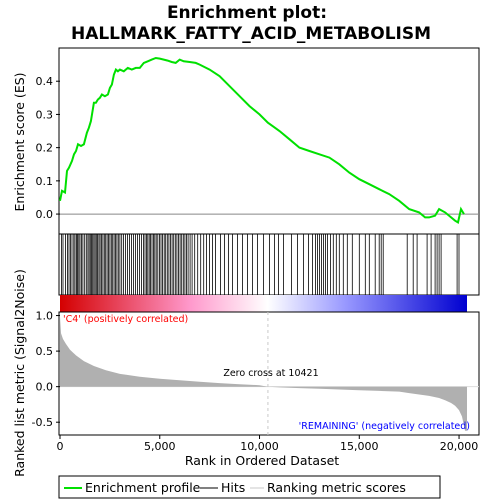  What do you see at coordinates (19, 373) in the screenshot?
I see `metric-axis-label: Ranked list metric (Signal2Noise)` at bounding box center [19, 373].